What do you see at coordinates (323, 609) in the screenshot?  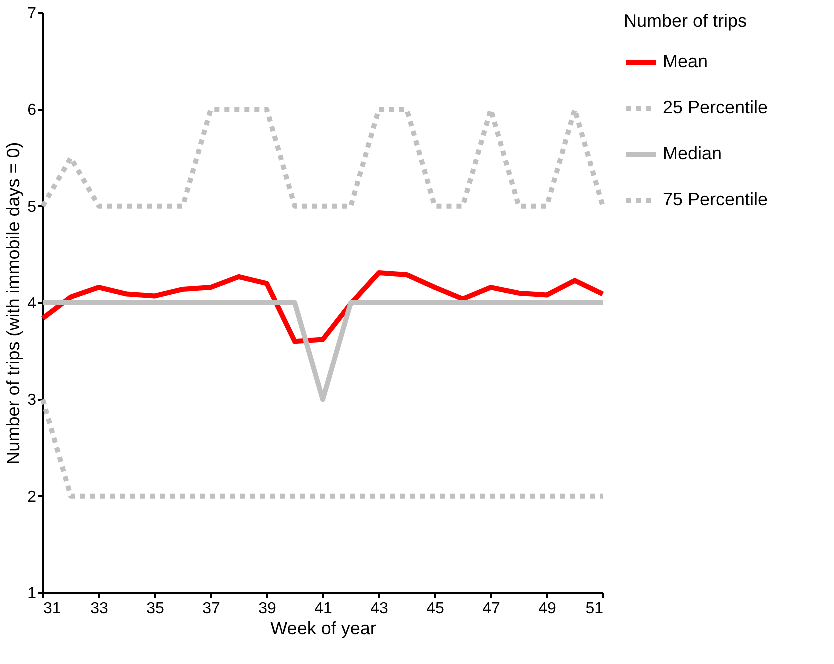 I see `x-tick-label: 41` at bounding box center [323, 609].